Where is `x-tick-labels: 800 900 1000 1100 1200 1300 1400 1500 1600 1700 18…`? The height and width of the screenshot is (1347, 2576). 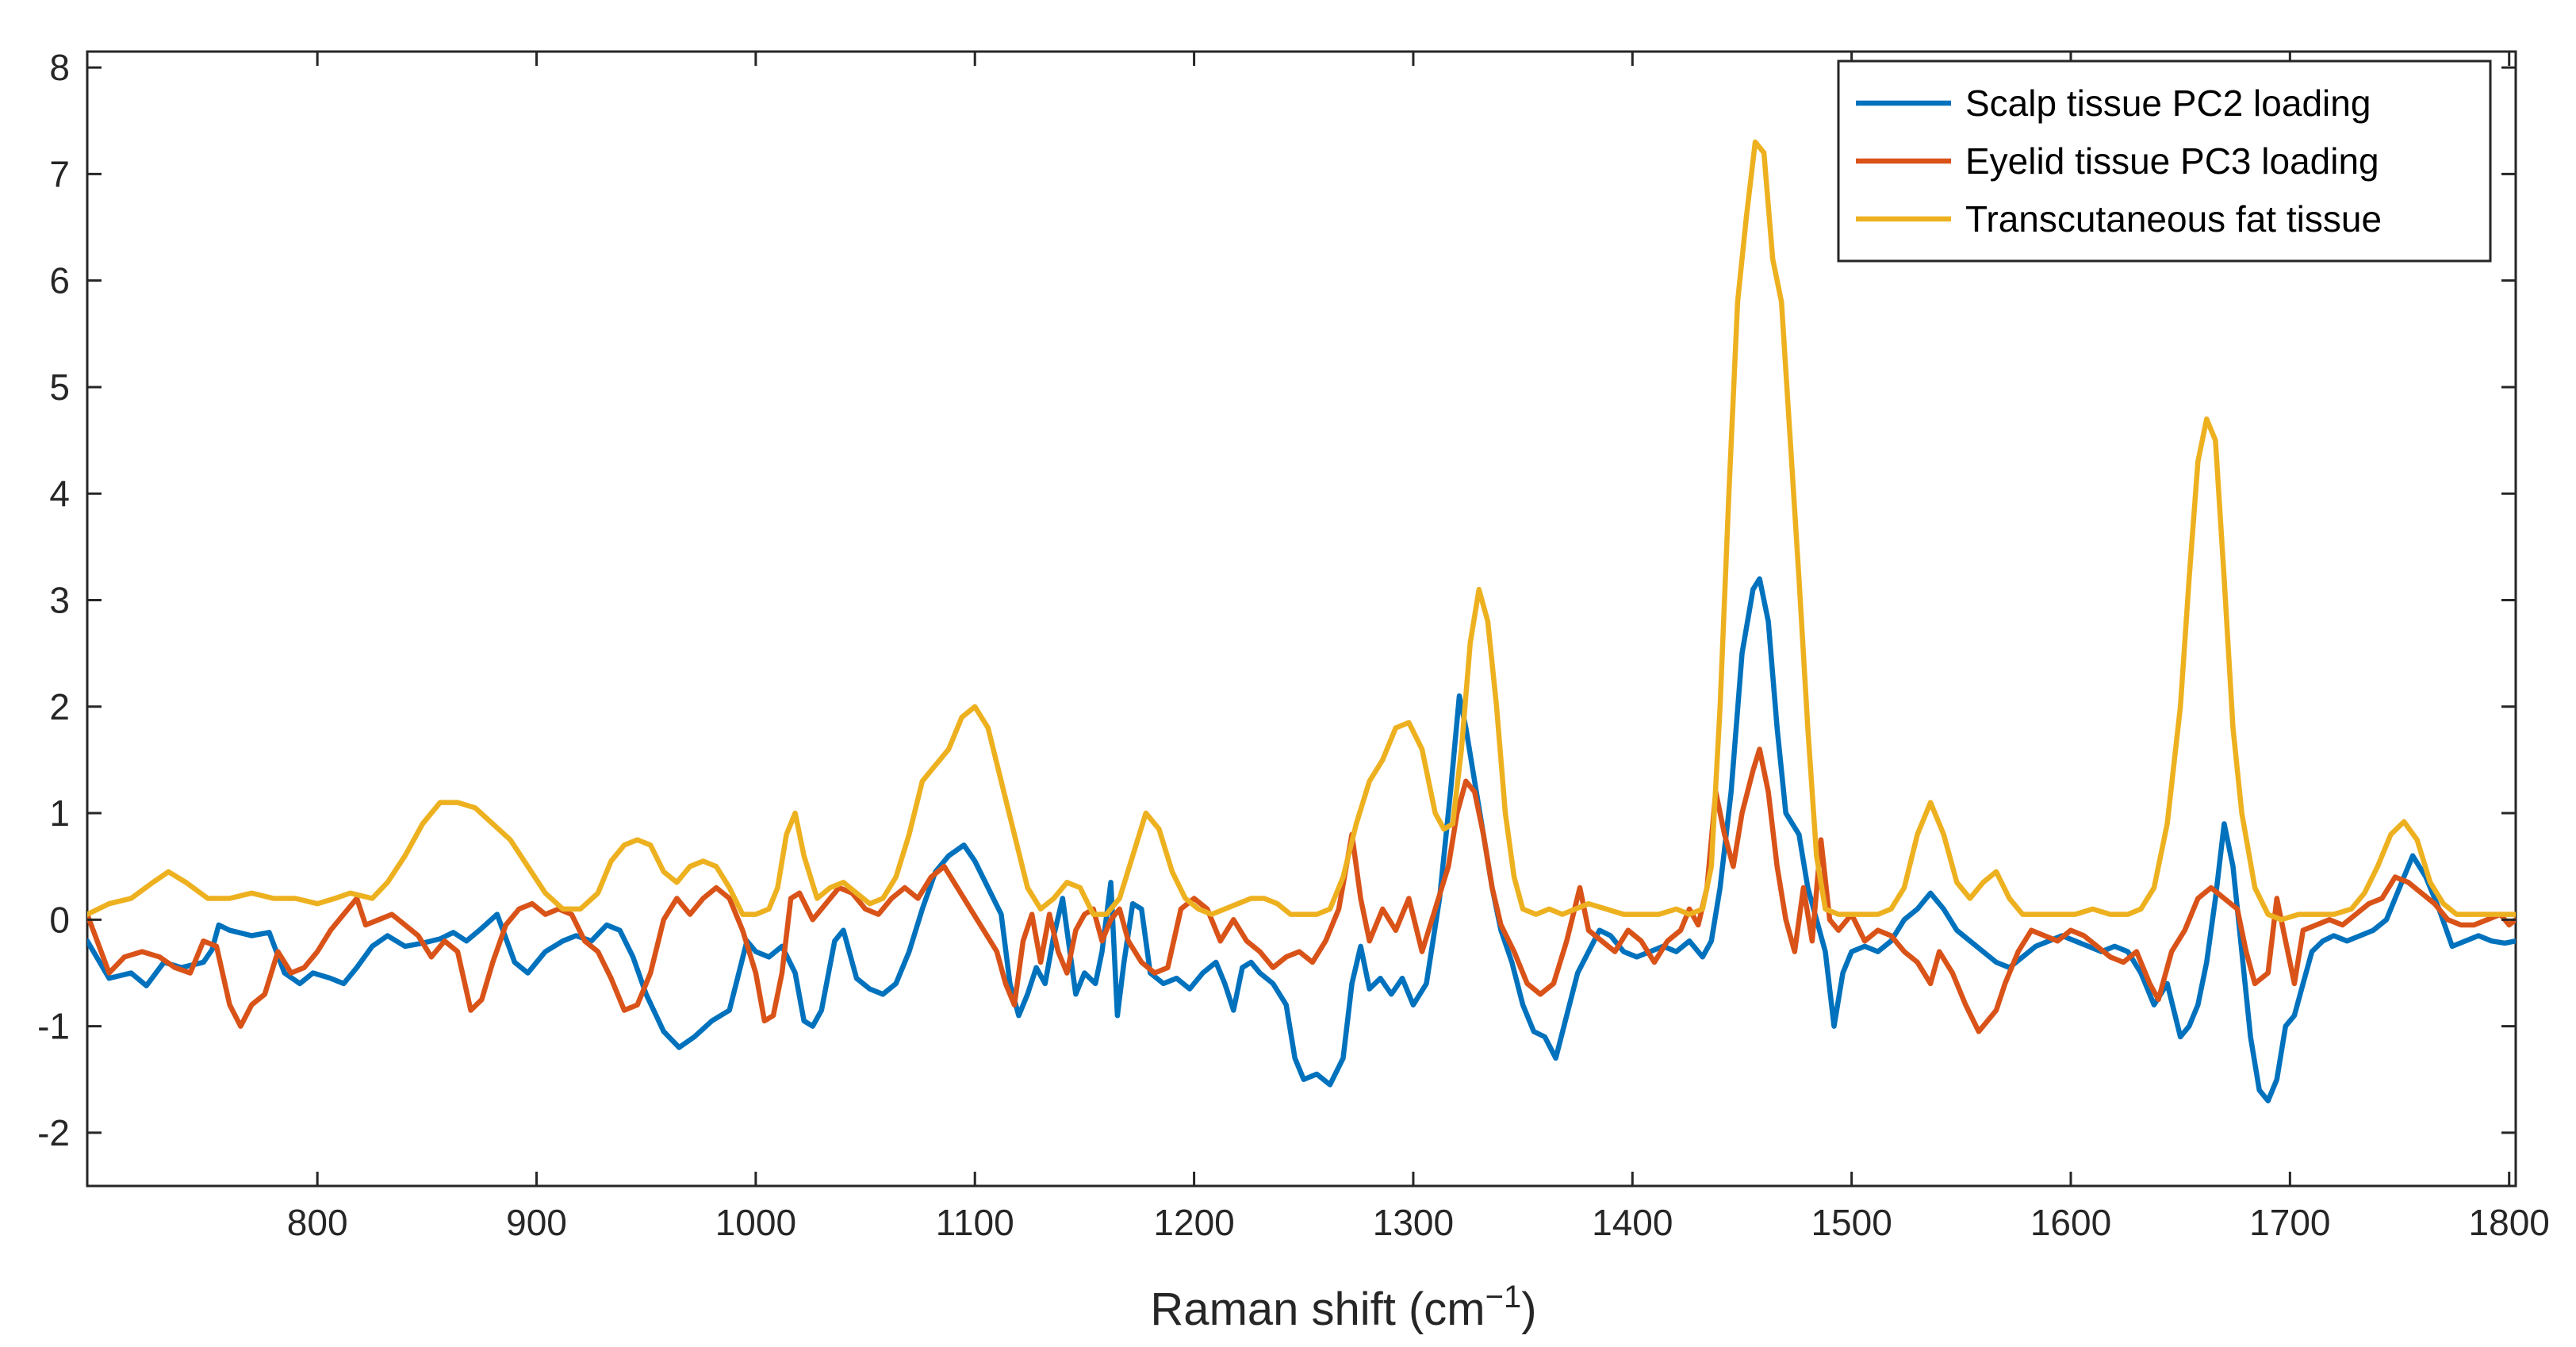
x-tick-labels: 800 900 1000 1100 1200 1300 1400 1500 1600 1700 18… is located at coordinates (1419, 1222).